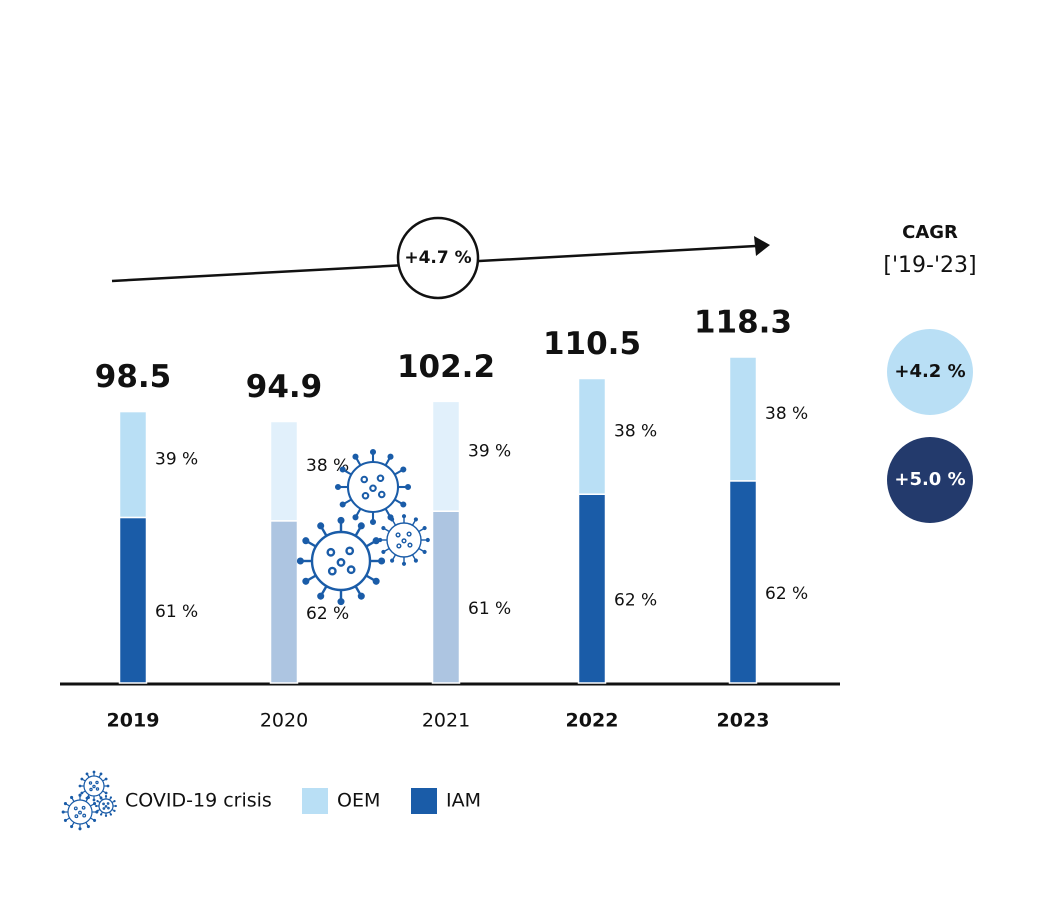 Image resolution: width=1046 pixels, height=904 pixels. I want to click on segment-label: 38 %, so click(635, 431).